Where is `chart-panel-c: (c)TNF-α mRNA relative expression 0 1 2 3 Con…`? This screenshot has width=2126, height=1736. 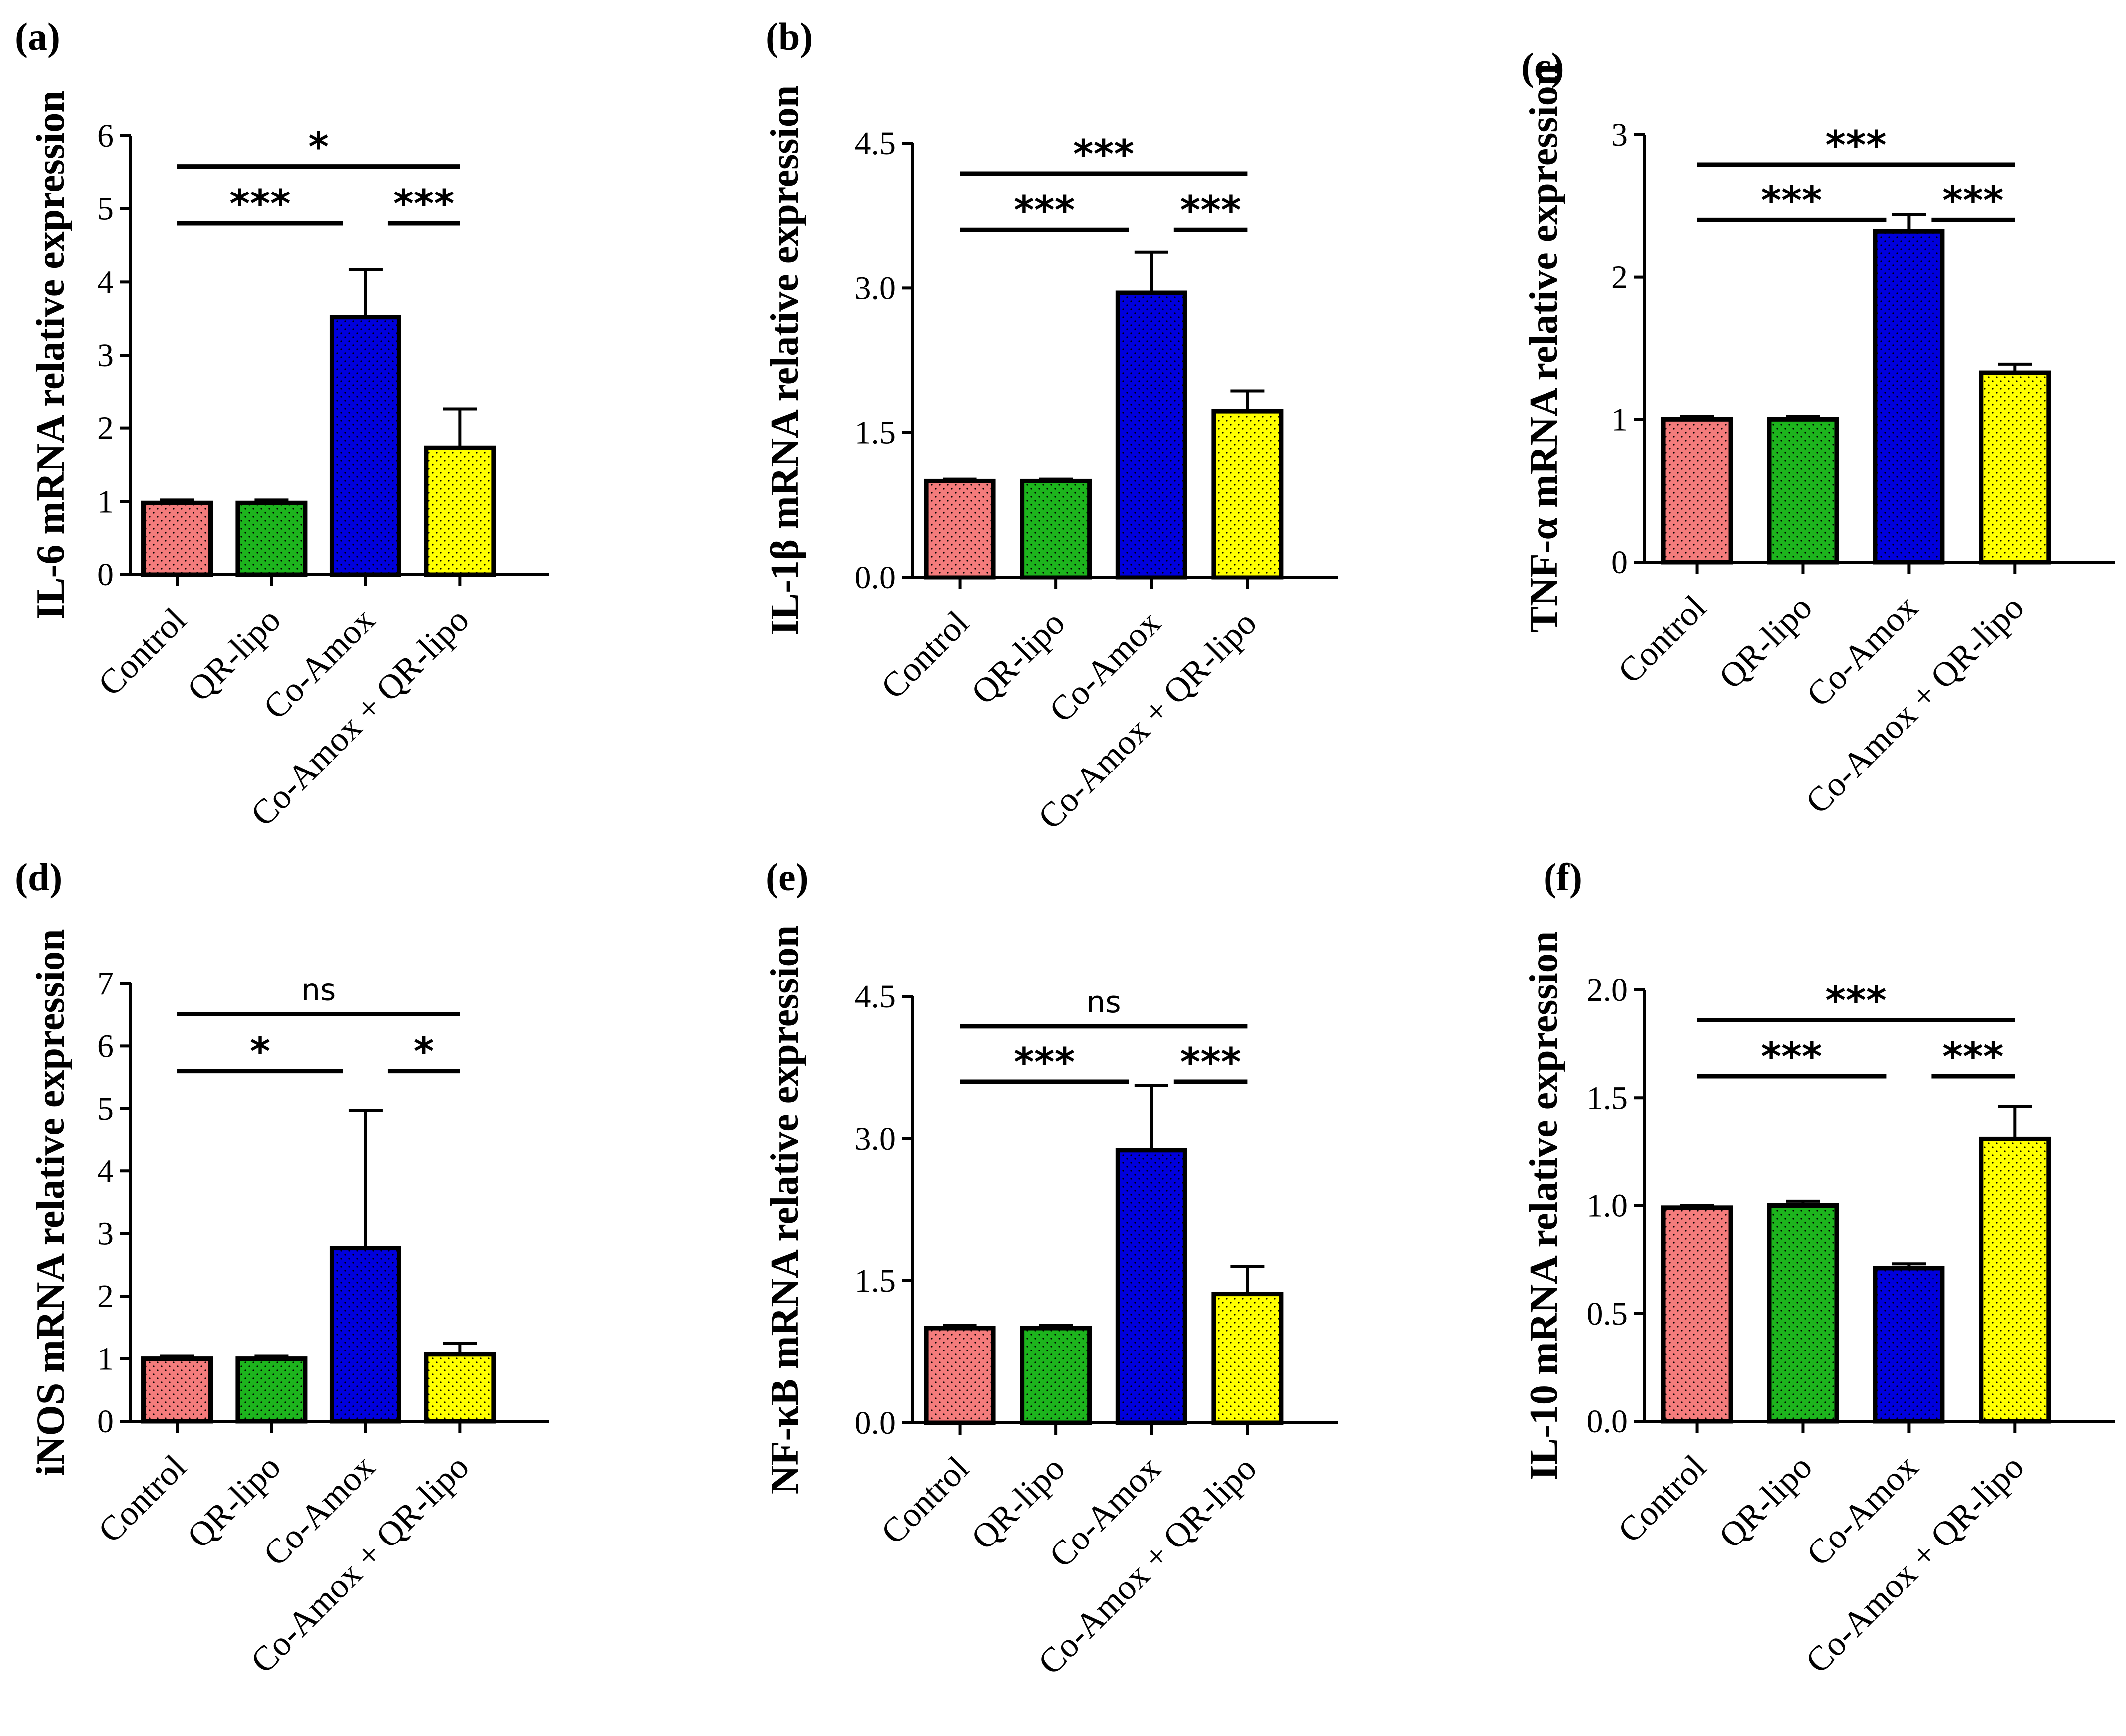 chart-panel-c: (c)TNF-α mRNA relative expression 0 1 2 3 Con… is located at coordinates (1818, 433).